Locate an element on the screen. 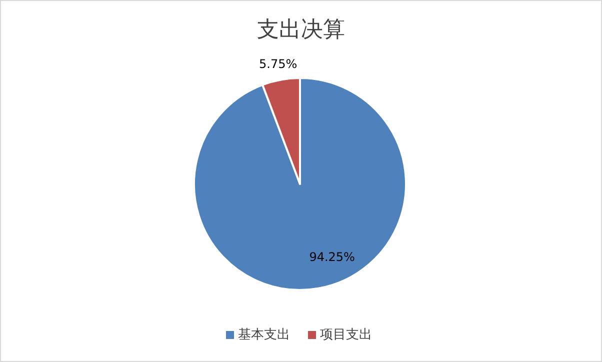  data-label: 94.25% is located at coordinates (332, 257).